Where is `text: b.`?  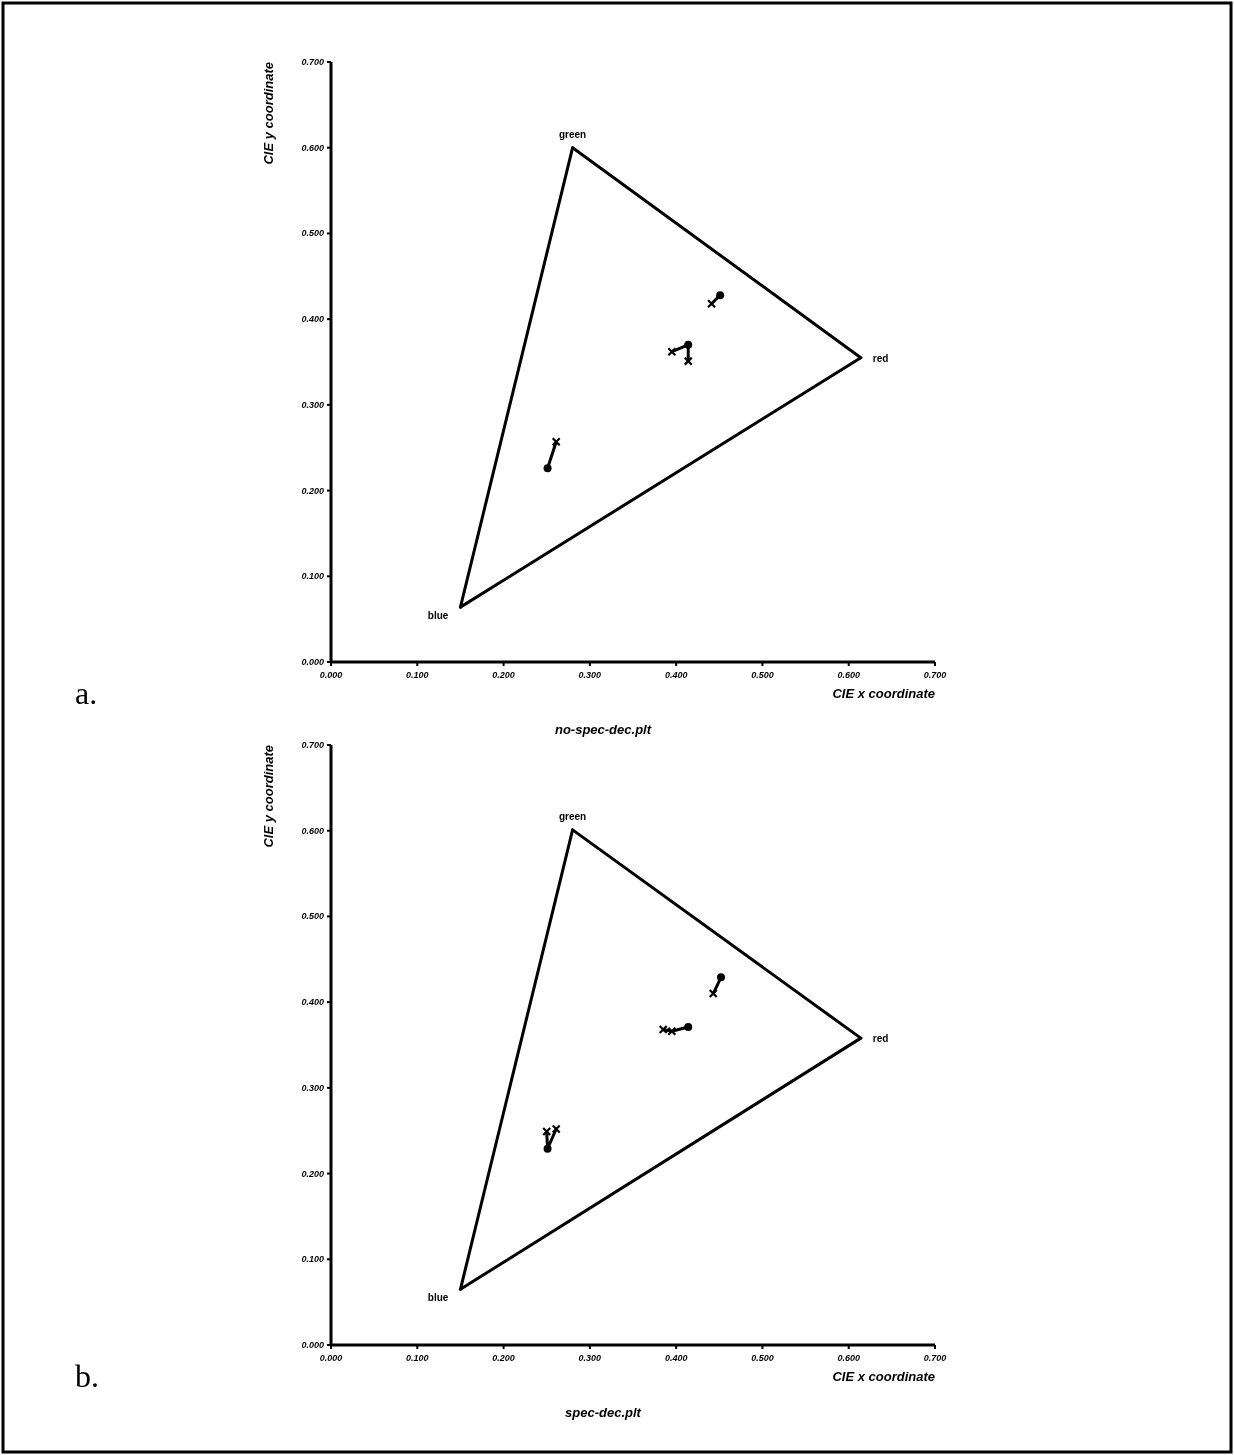
text: b. is located at coordinates (87, 1376).